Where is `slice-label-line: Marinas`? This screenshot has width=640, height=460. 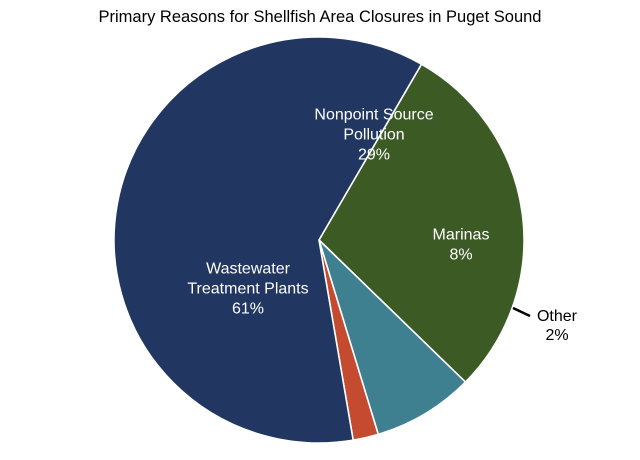 slice-label-line: Marinas is located at coordinates (461, 235).